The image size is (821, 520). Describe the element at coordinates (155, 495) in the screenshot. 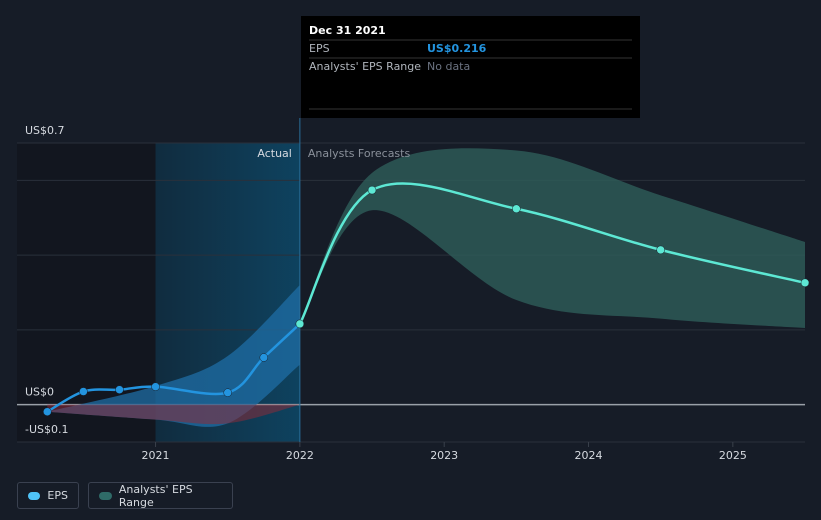

I see `legend-label: Analysts' EPS Range` at that location.